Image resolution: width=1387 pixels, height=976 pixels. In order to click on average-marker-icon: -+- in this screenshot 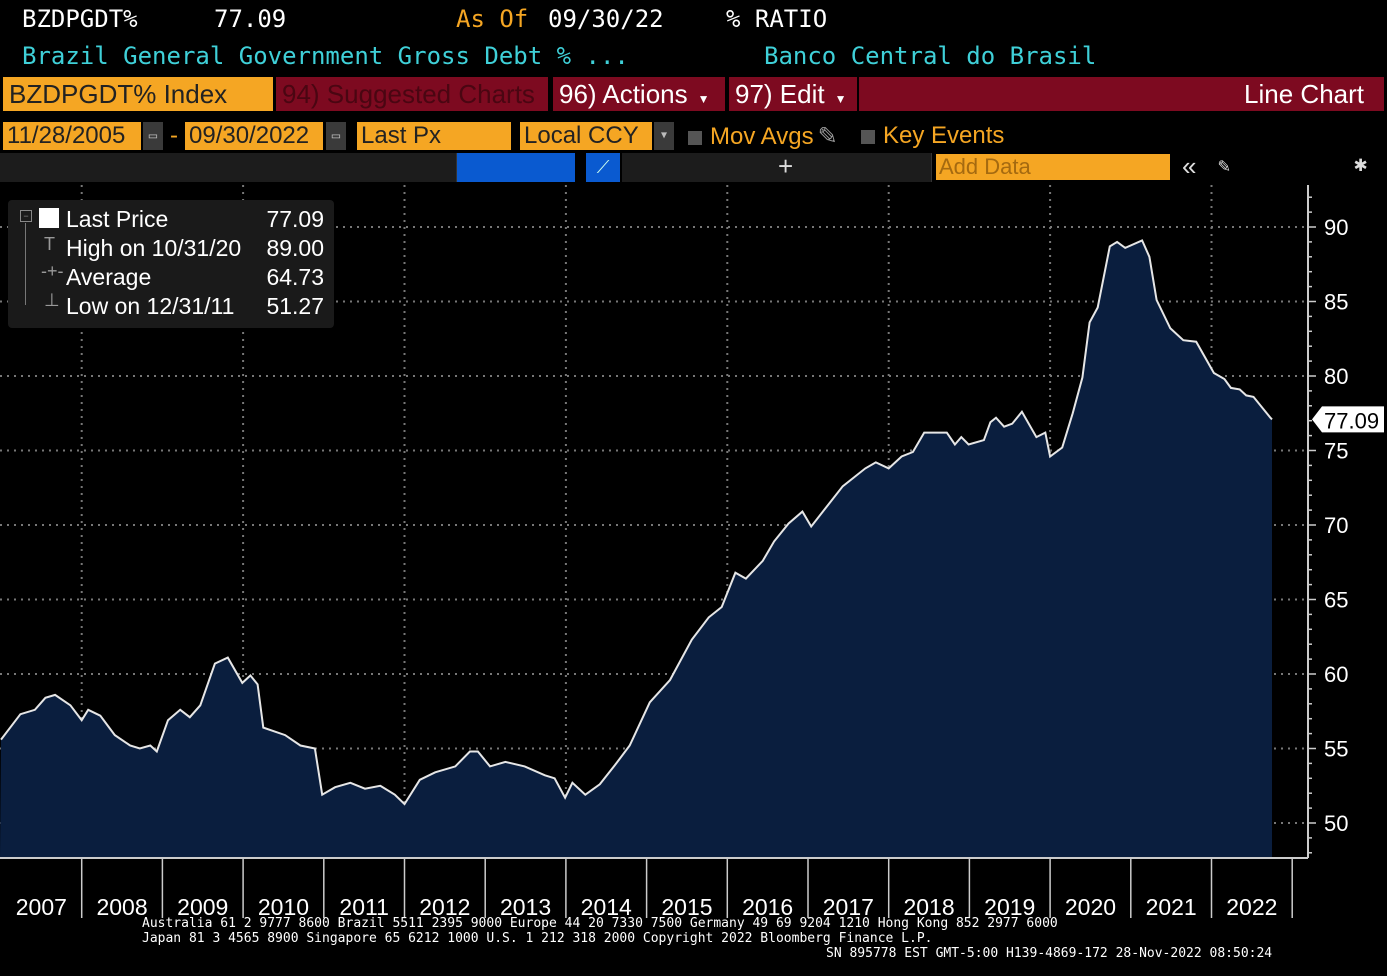, I will do `click(52, 271)`.